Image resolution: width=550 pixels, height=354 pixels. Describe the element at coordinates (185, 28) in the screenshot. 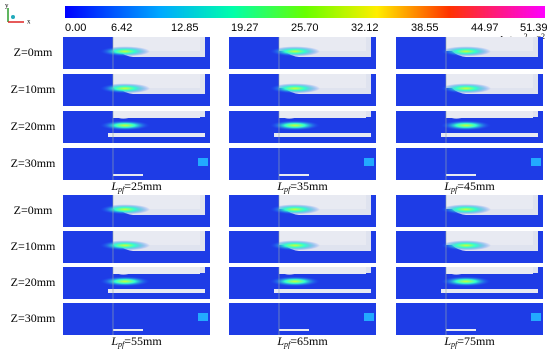

I see `colorbar-tick-label: 12.85` at that location.